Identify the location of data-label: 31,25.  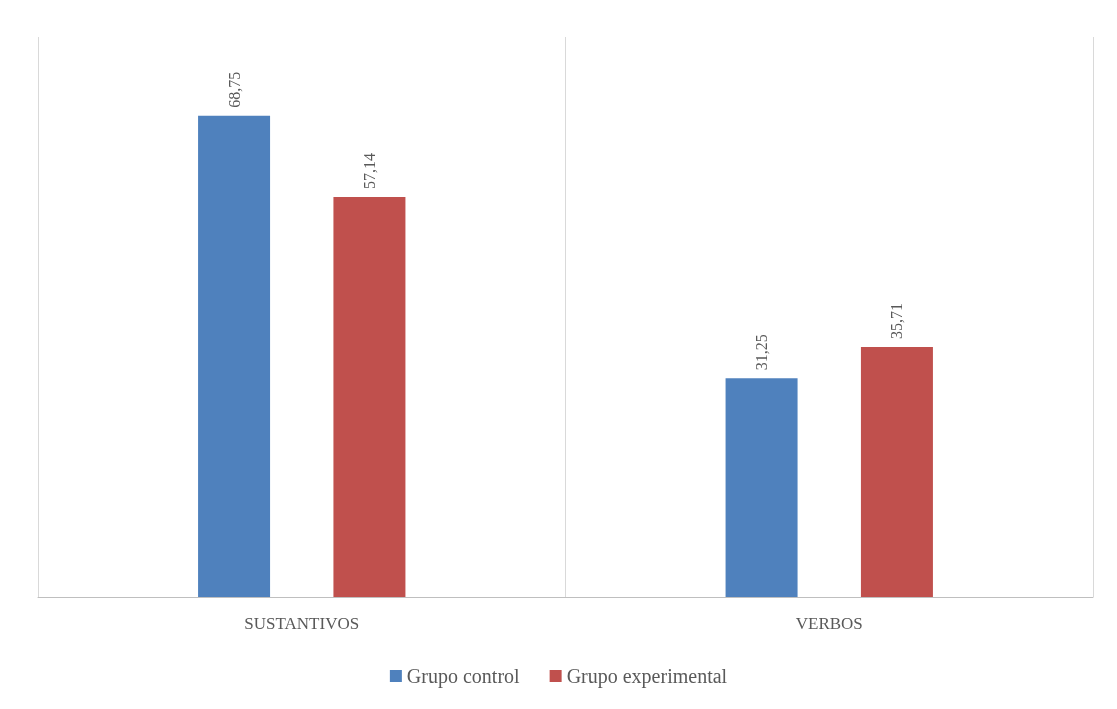
(762, 352).